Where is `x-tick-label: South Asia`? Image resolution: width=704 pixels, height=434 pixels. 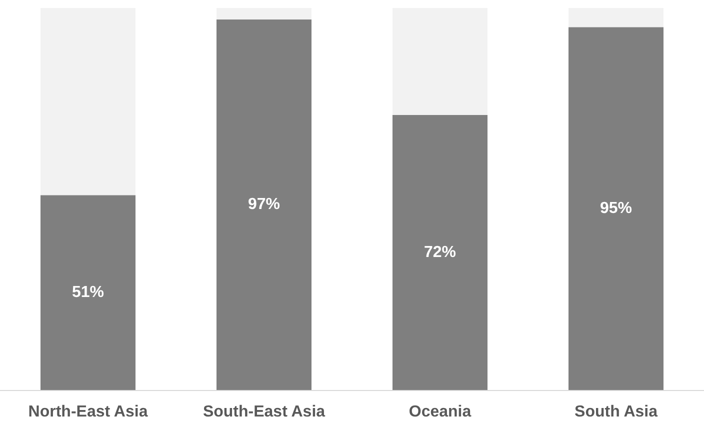
x-tick-label: South Asia is located at coordinates (616, 412).